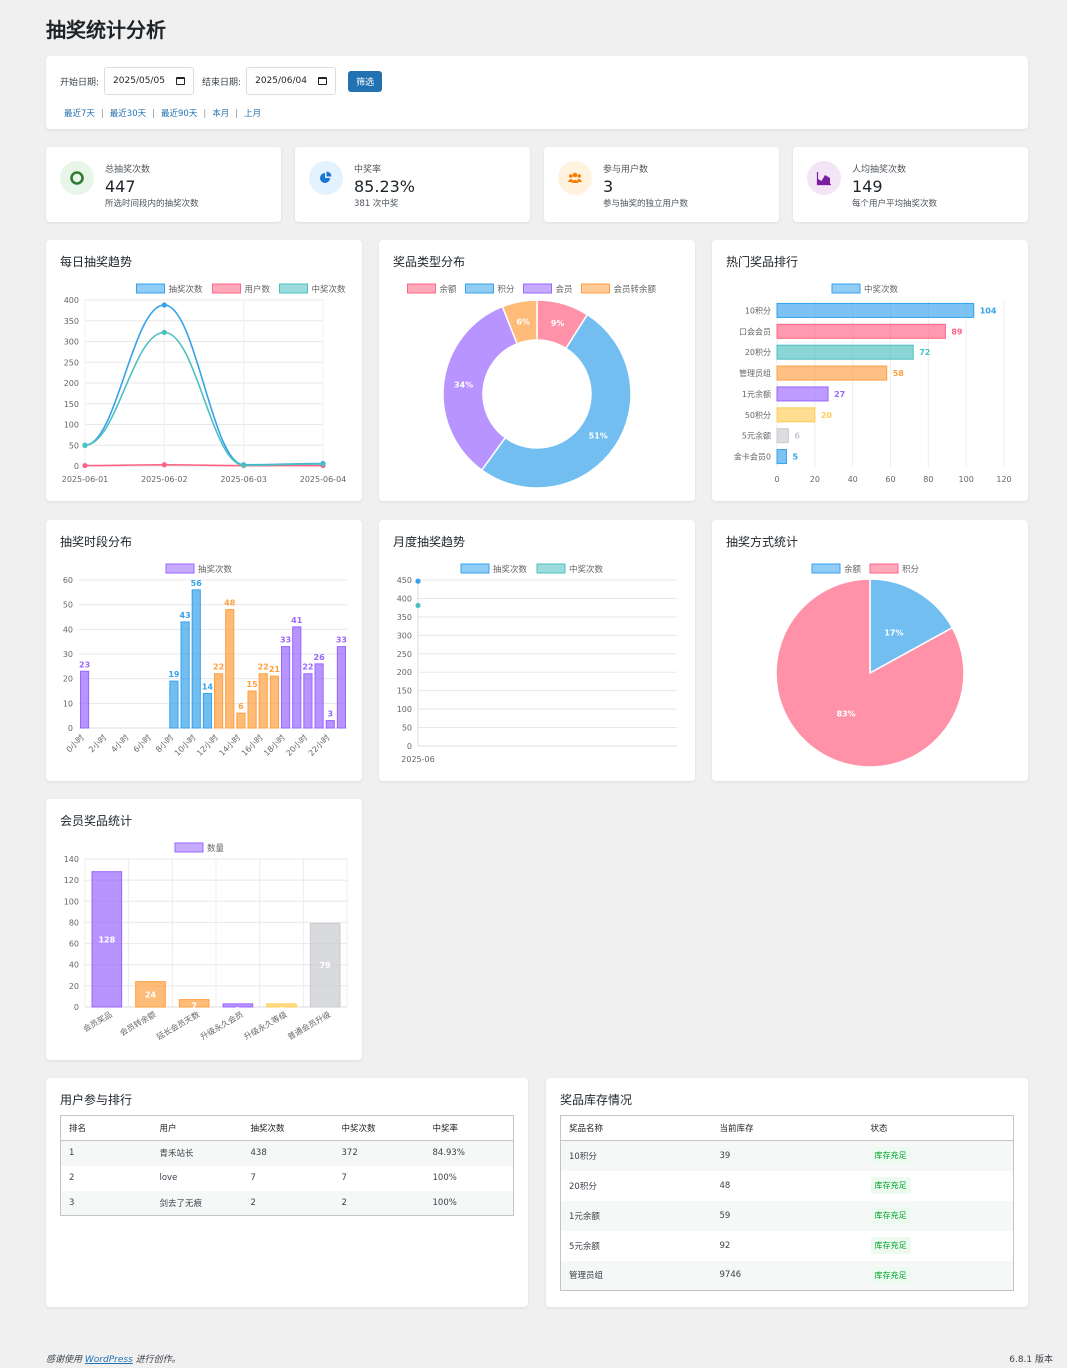  I want to click on stat-description: 381 次中奖, so click(376, 204).